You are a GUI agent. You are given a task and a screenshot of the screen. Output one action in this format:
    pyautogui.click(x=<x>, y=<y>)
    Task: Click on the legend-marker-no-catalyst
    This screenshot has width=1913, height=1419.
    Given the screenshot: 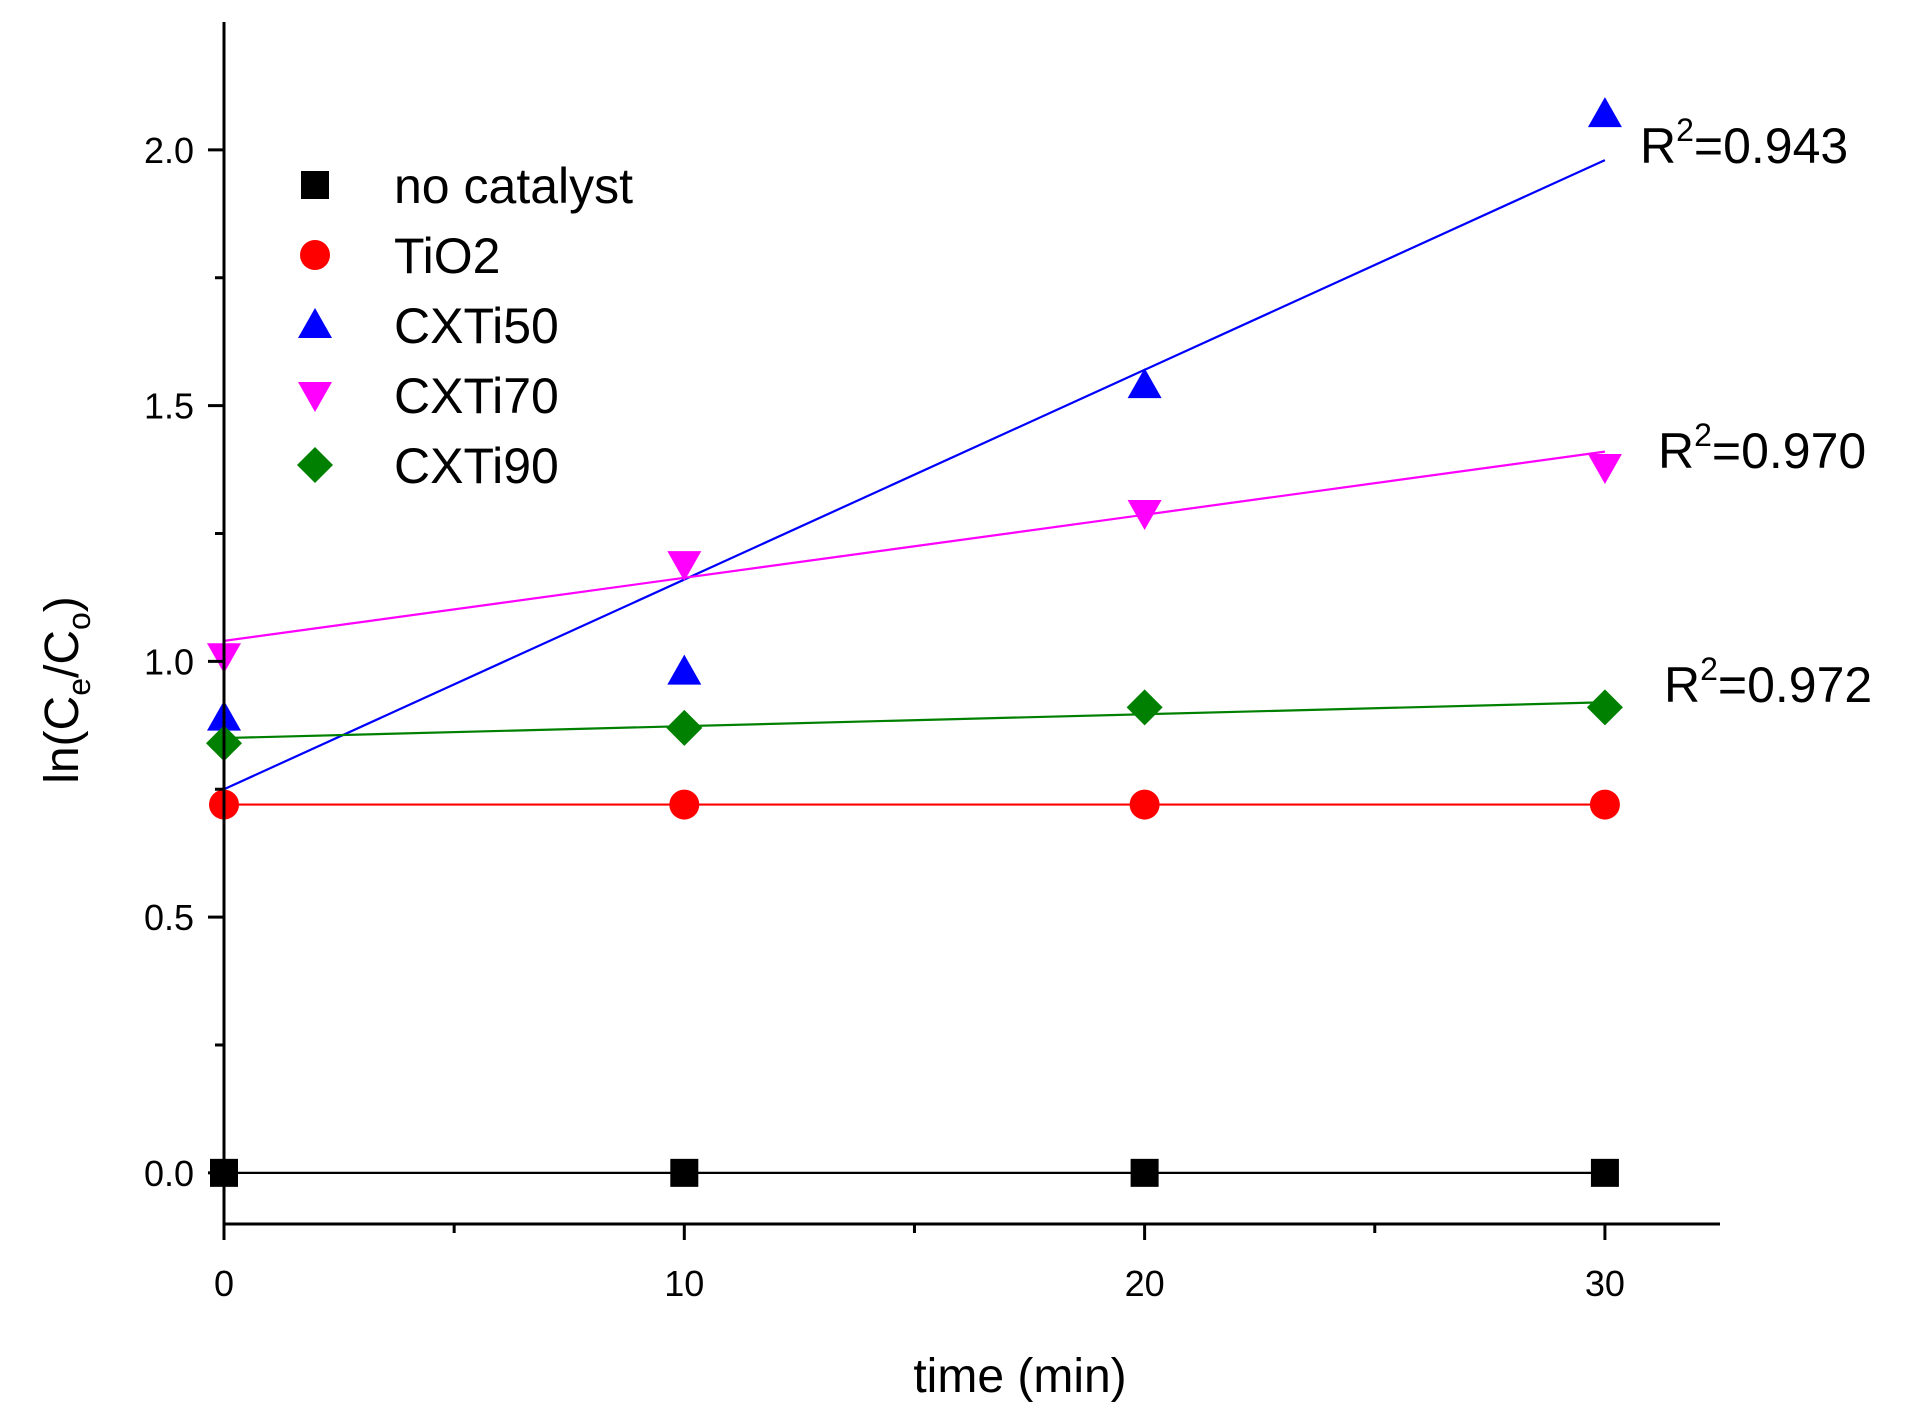 What is the action you would take?
    pyautogui.click(x=315, y=185)
    